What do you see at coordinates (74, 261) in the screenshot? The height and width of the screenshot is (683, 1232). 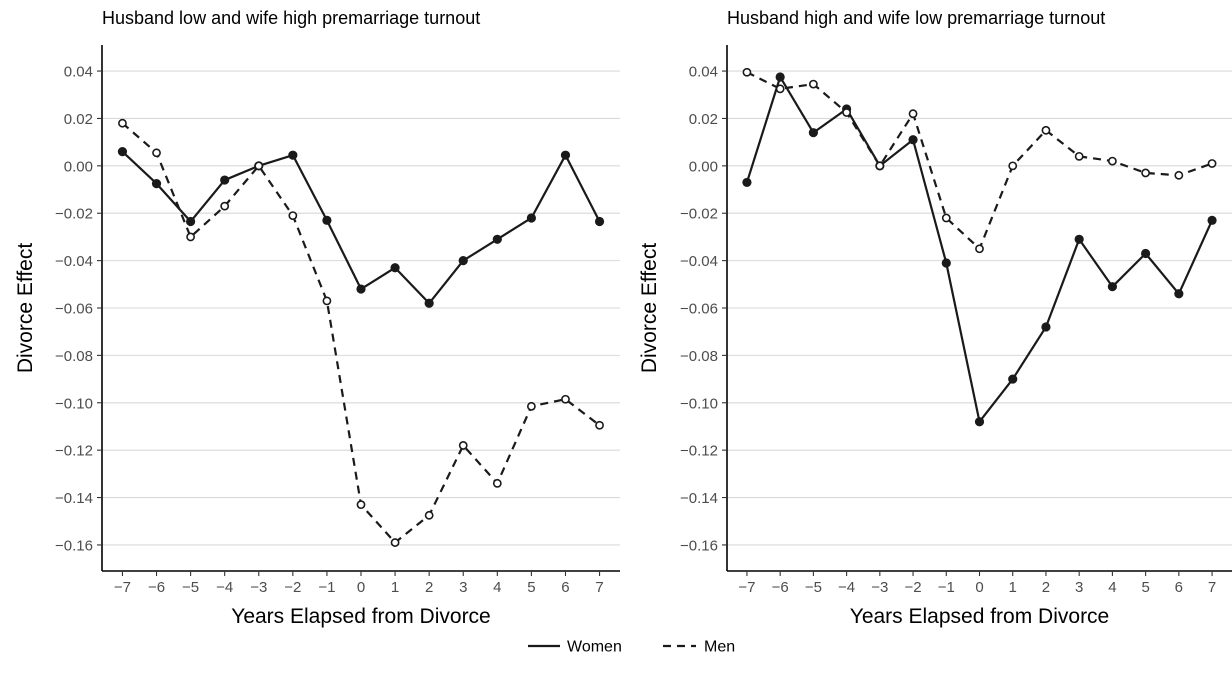 I see `y-tick-label: −0.04` at bounding box center [74, 261].